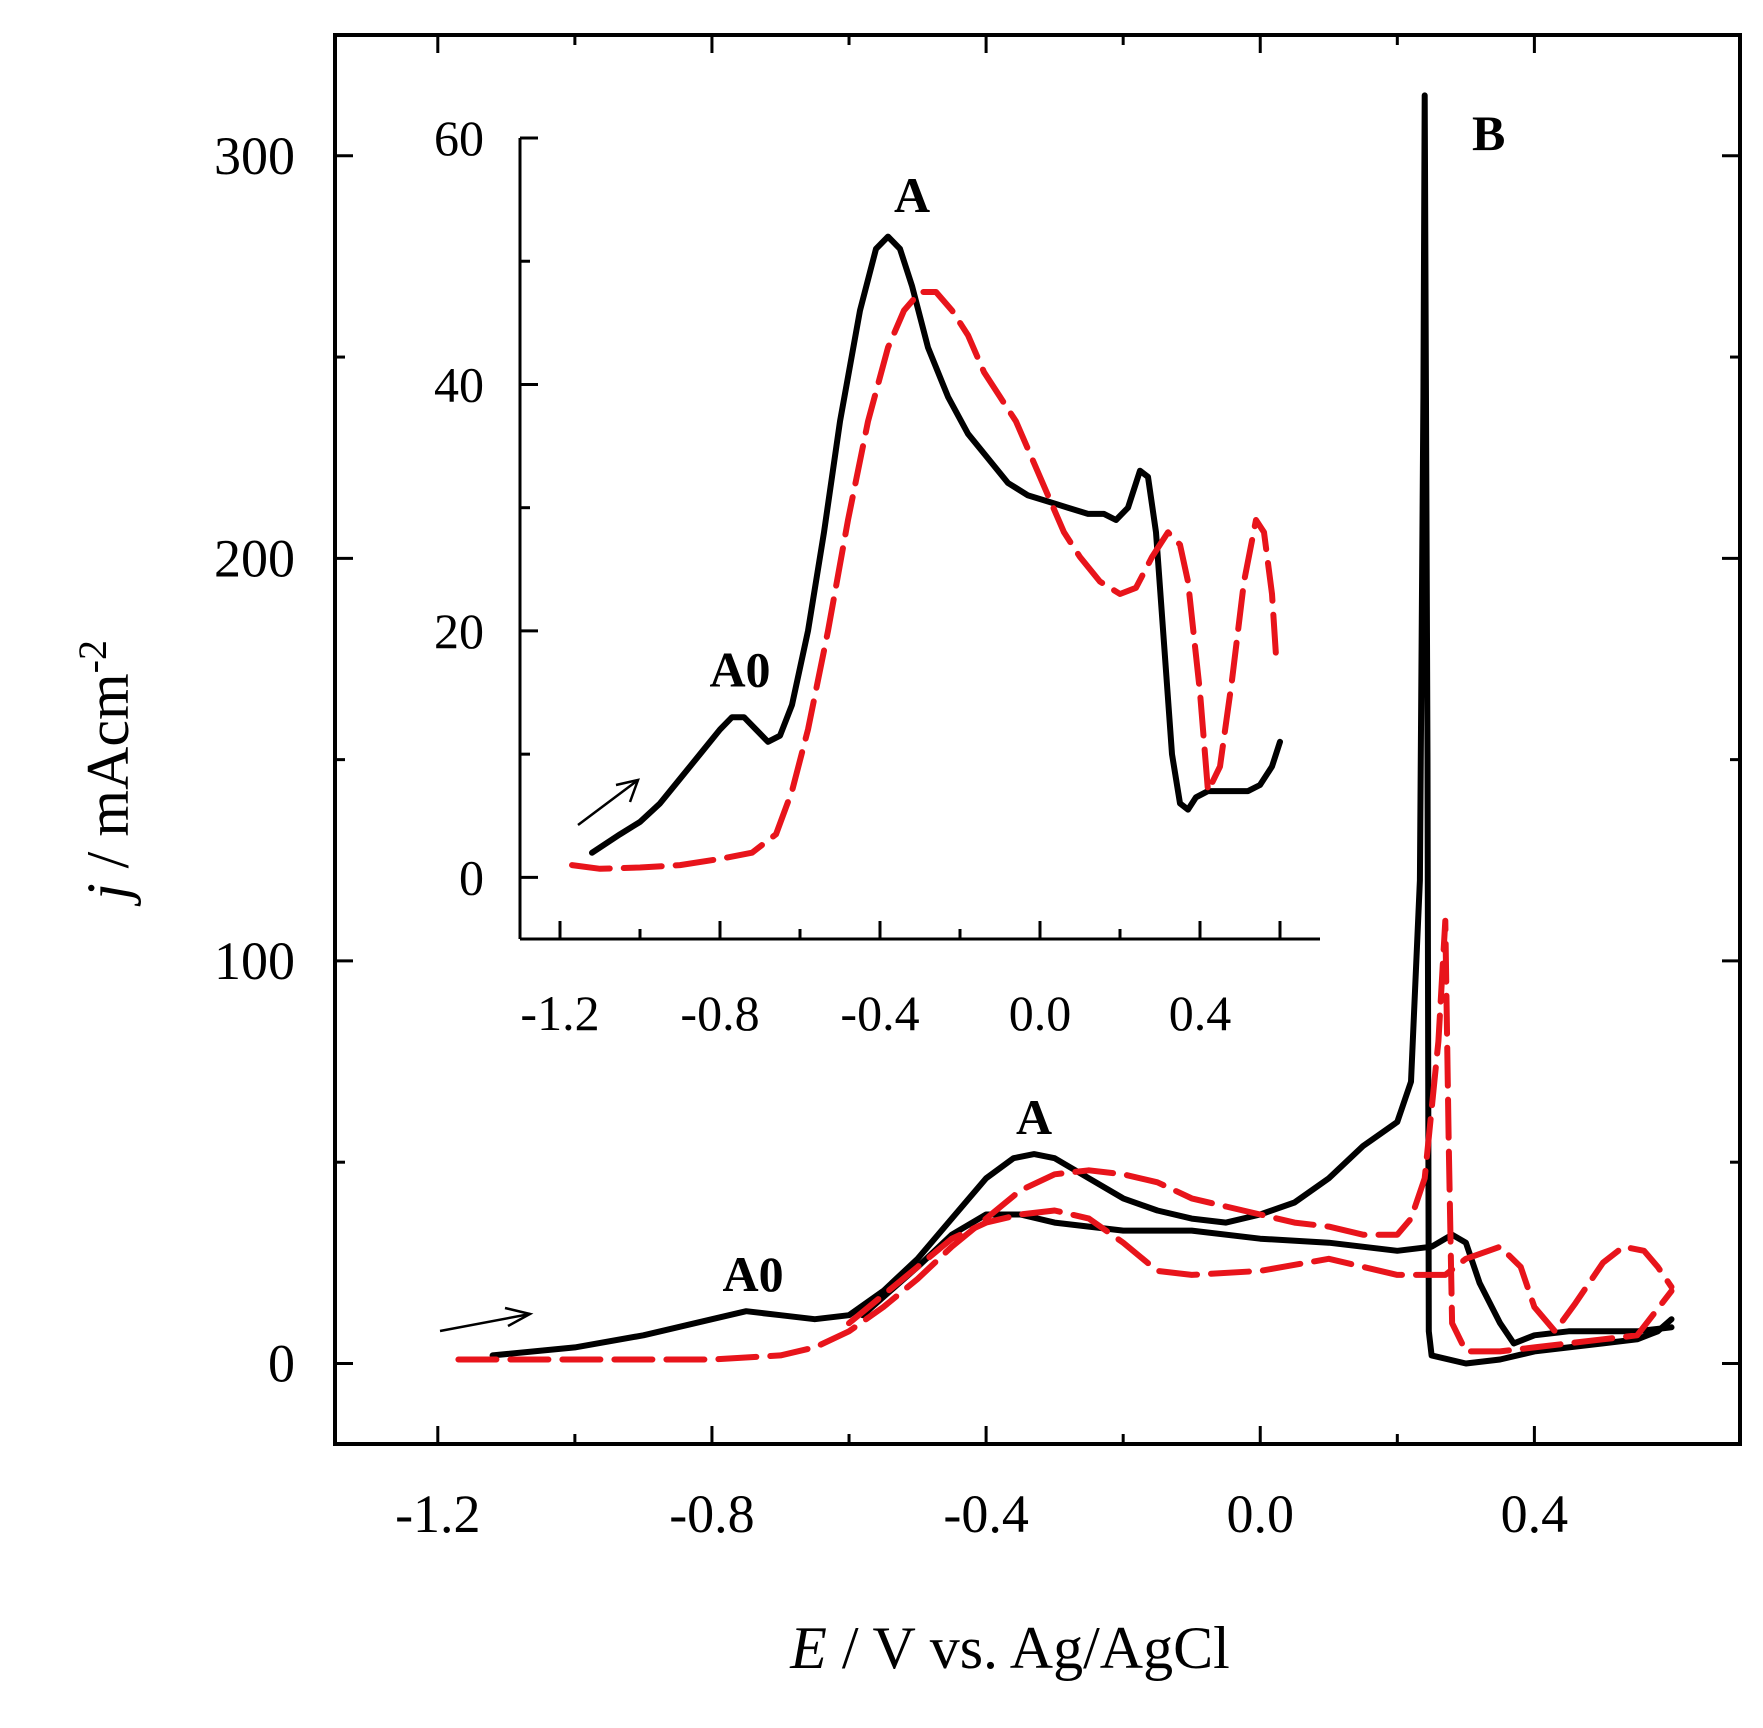  Describe the element at coordinates (559, 1013) in the screenshot. I see `inset-x-tick-label: -1.2` at that location.